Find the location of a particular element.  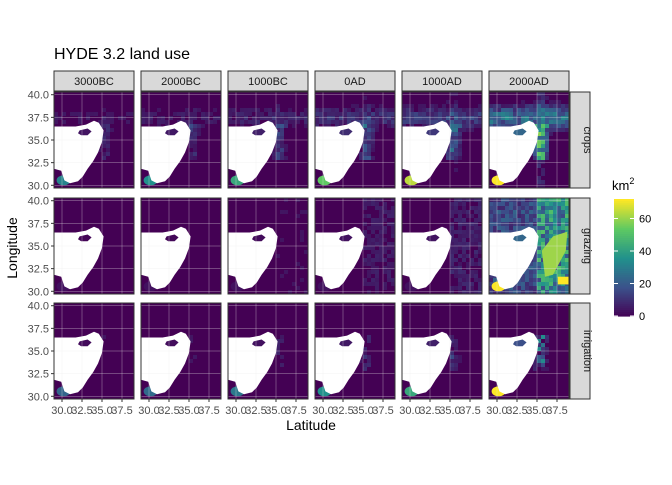

sea-area is located at coordinates (427, 152).